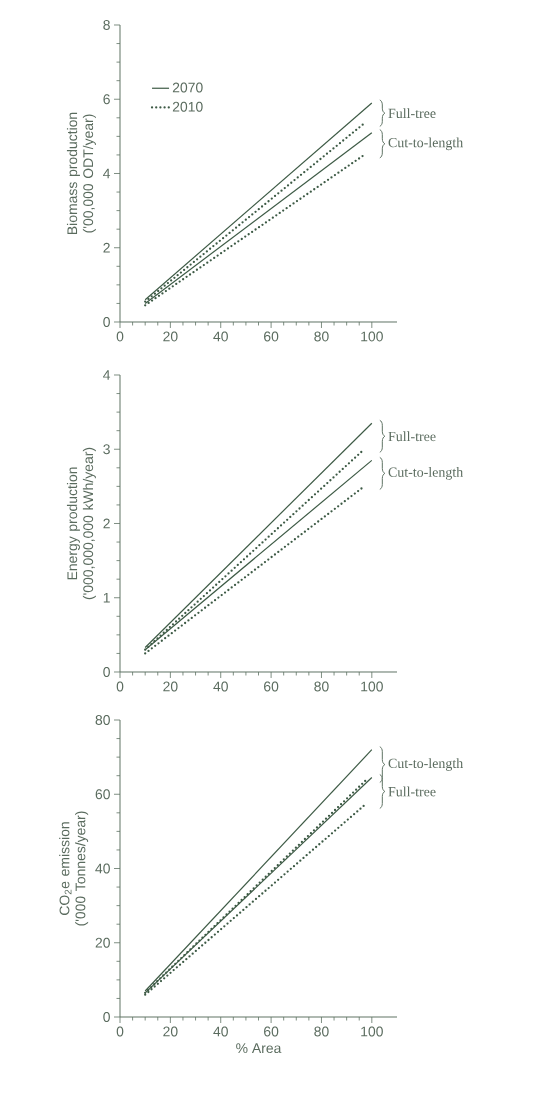 The image size is (533, 1101). I want to click on y-tick-label: 8, so click(106, 25).